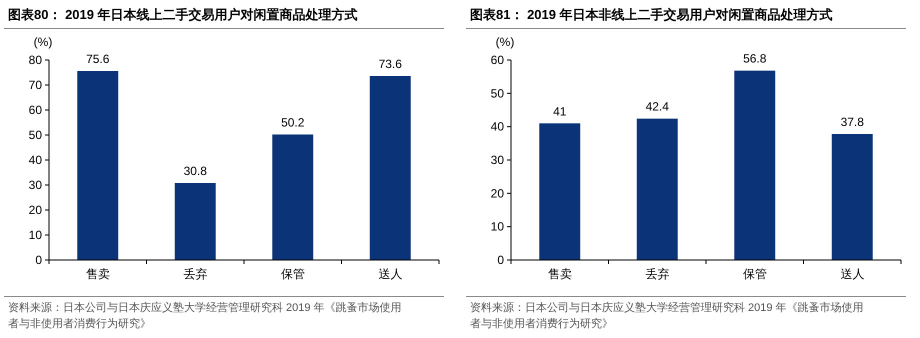 The image size is (920, 338). I want to click on data-label: 73.6, so click(390, 64).